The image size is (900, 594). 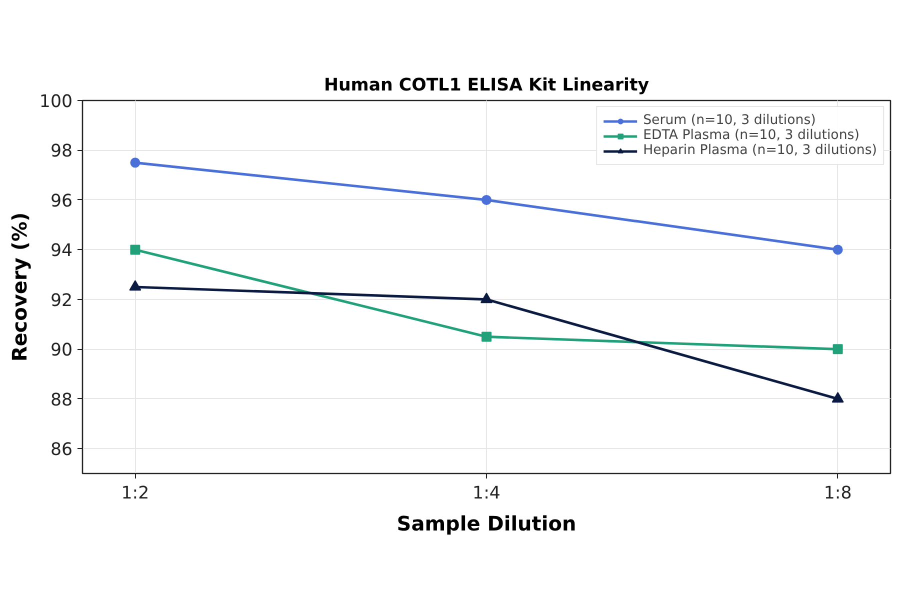 I want to click on y-tick-label: 100, so click(x=56, y=102).